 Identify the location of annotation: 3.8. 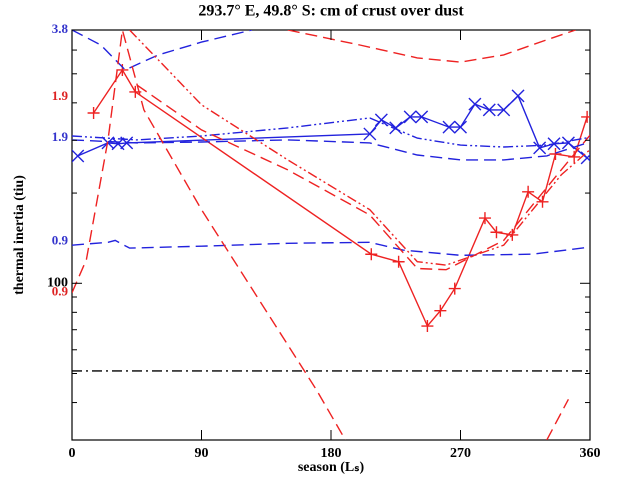
(60, 28).